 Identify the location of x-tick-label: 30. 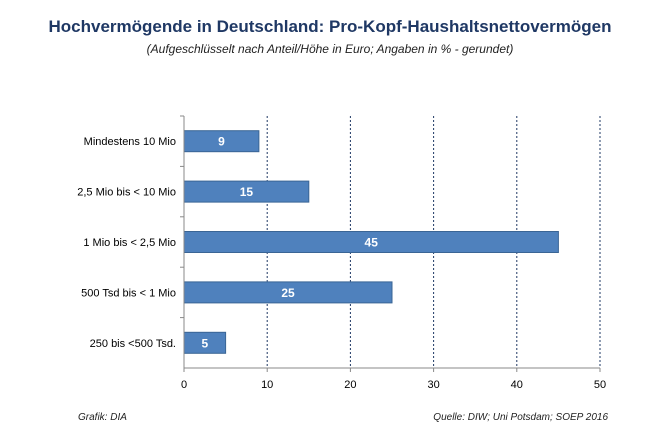
(433, 385).